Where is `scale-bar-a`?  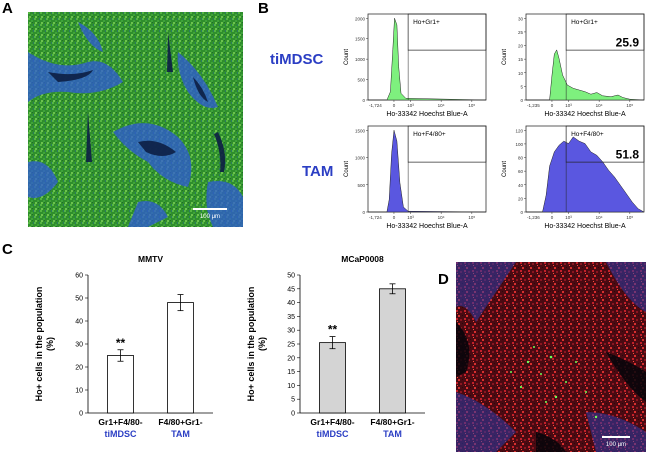
scale-bar-a is located at coordinates (210, 209).